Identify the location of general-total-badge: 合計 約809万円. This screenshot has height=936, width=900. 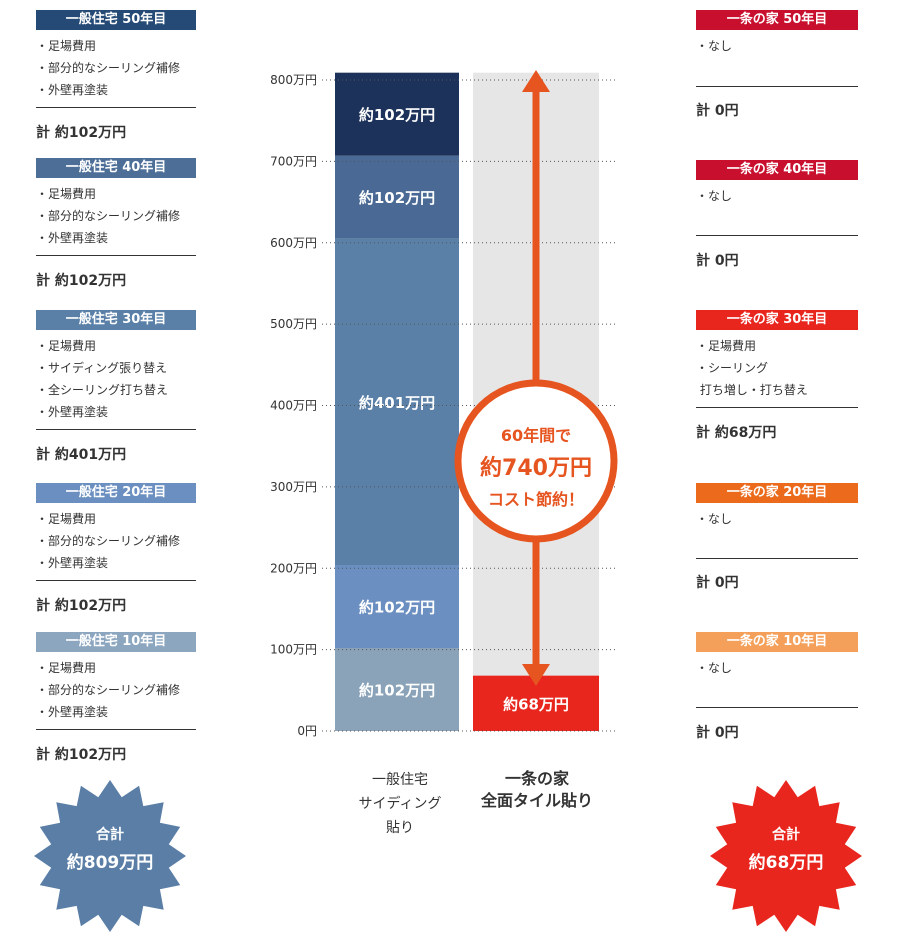
(110, 856).